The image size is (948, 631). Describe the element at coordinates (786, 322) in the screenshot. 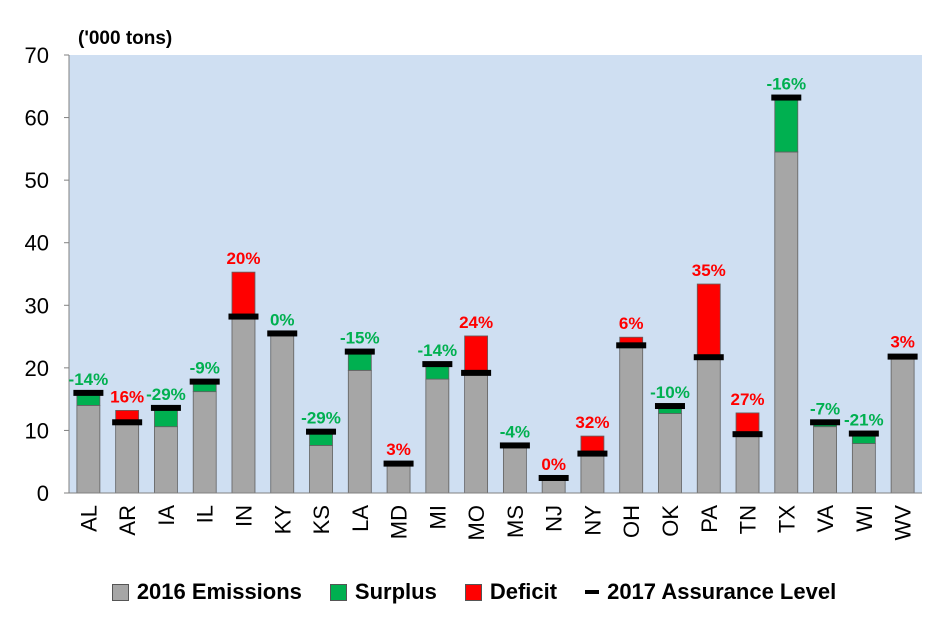

I see `bar-emissions-tx` at that location.